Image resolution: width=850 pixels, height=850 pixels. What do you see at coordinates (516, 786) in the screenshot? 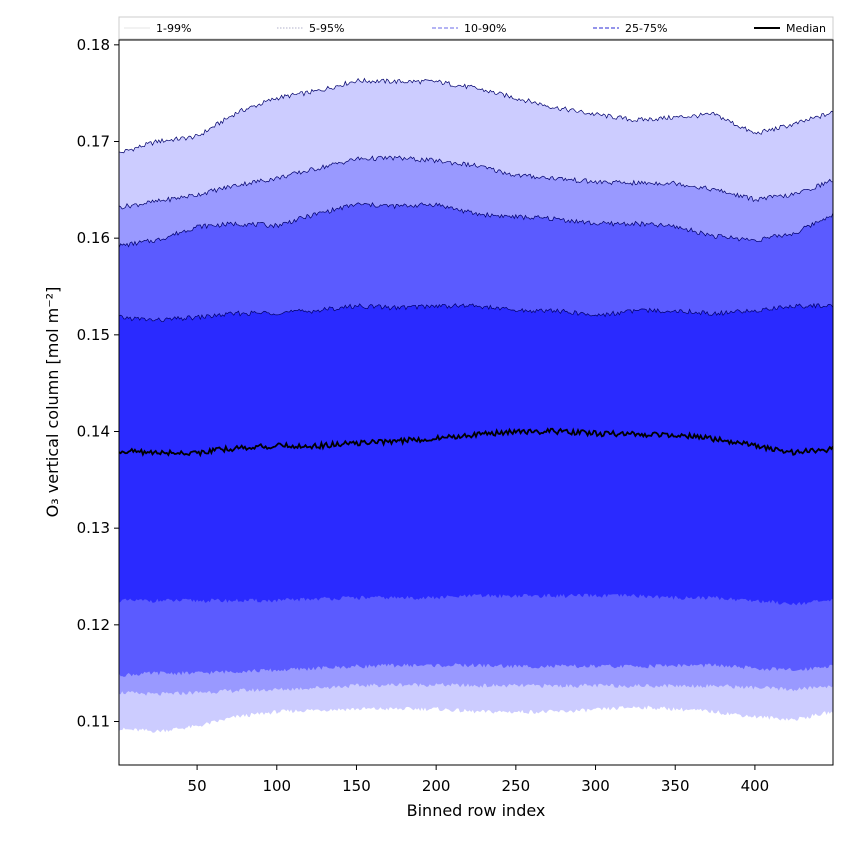
I see `x-tick-label: 250` at bounding box center [516, 786].